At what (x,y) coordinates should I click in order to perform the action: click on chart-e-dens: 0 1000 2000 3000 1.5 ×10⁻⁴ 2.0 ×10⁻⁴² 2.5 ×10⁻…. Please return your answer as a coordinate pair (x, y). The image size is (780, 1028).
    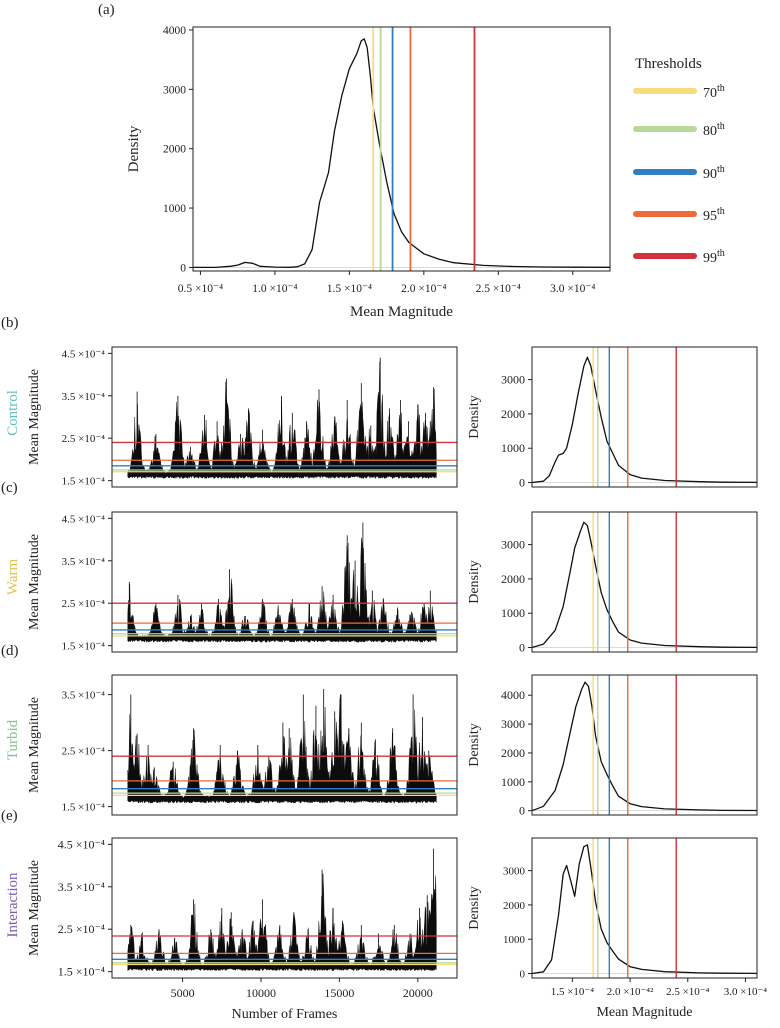
    Looking at the image, I should click on (617, 928).